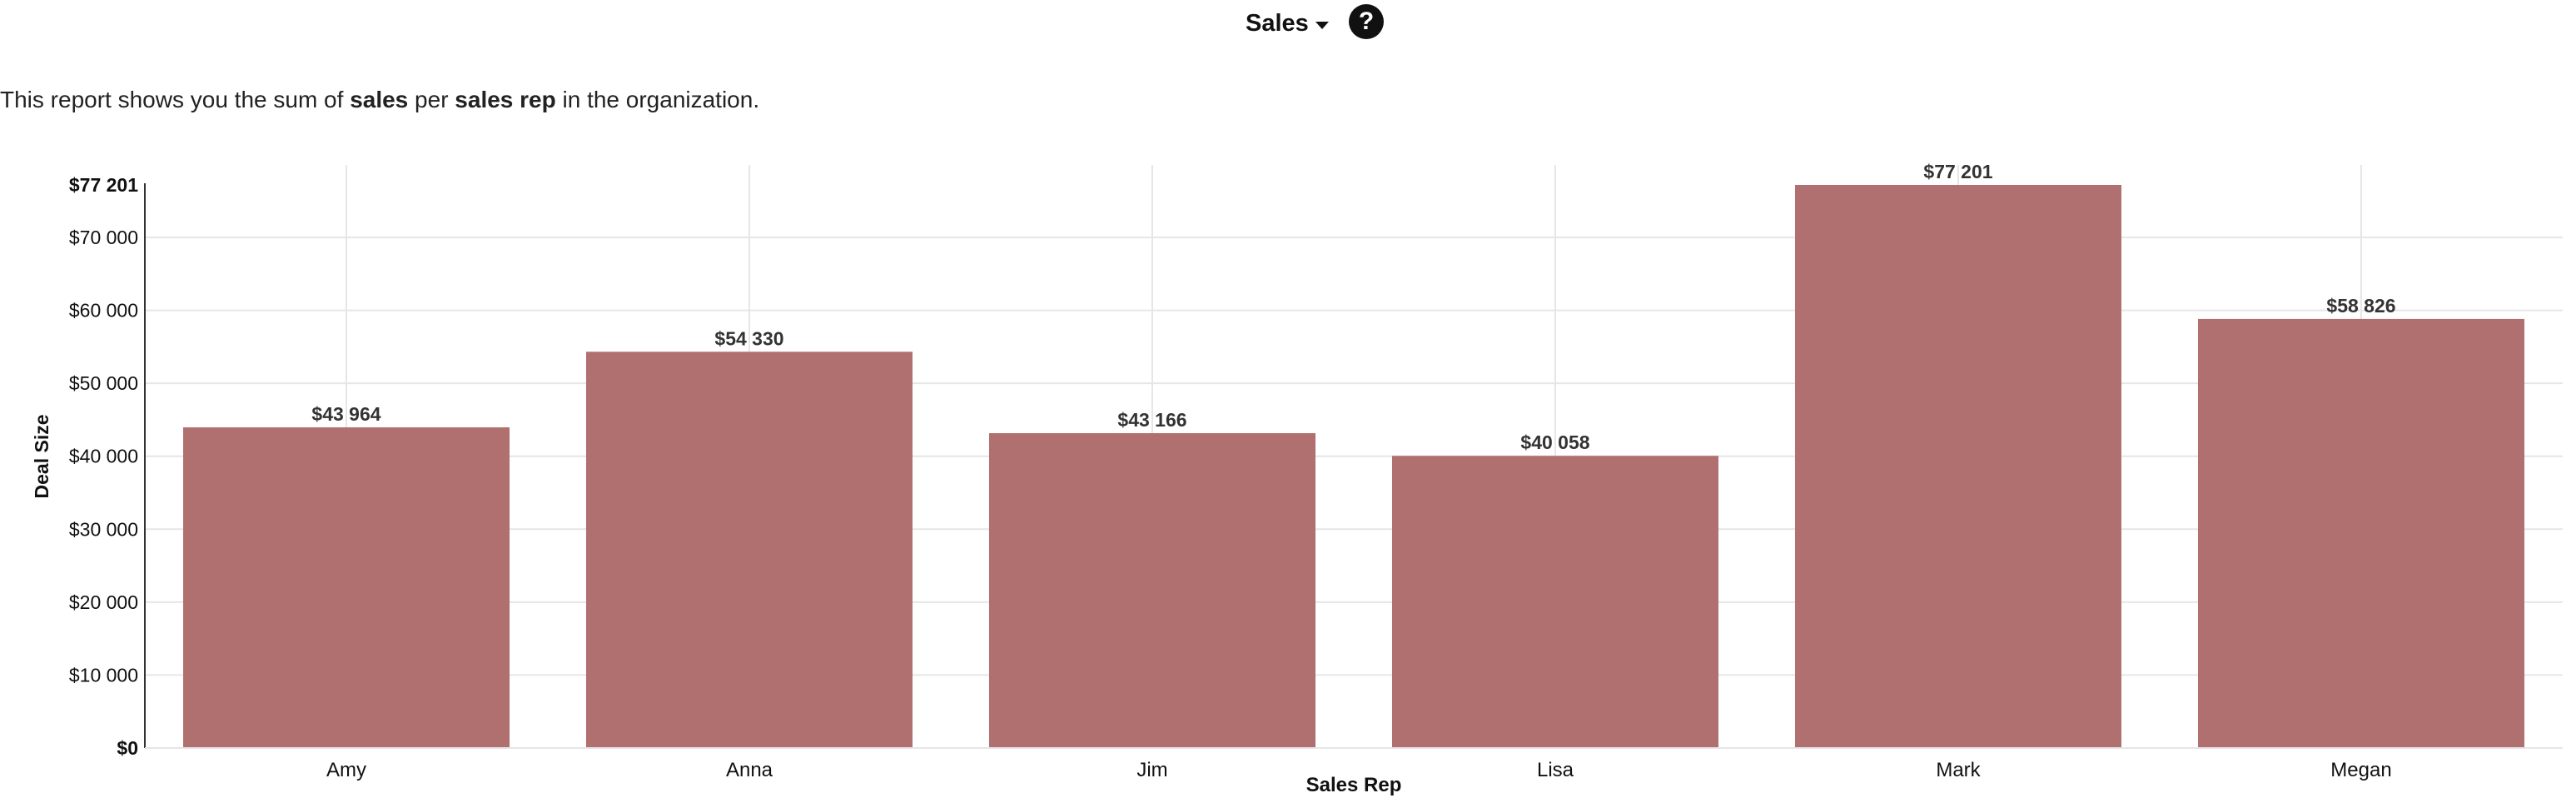 Image resolution: width=2576 pixels, height=808 pixels. I want to click on description-text-3: in the organization., so click(657, 99).